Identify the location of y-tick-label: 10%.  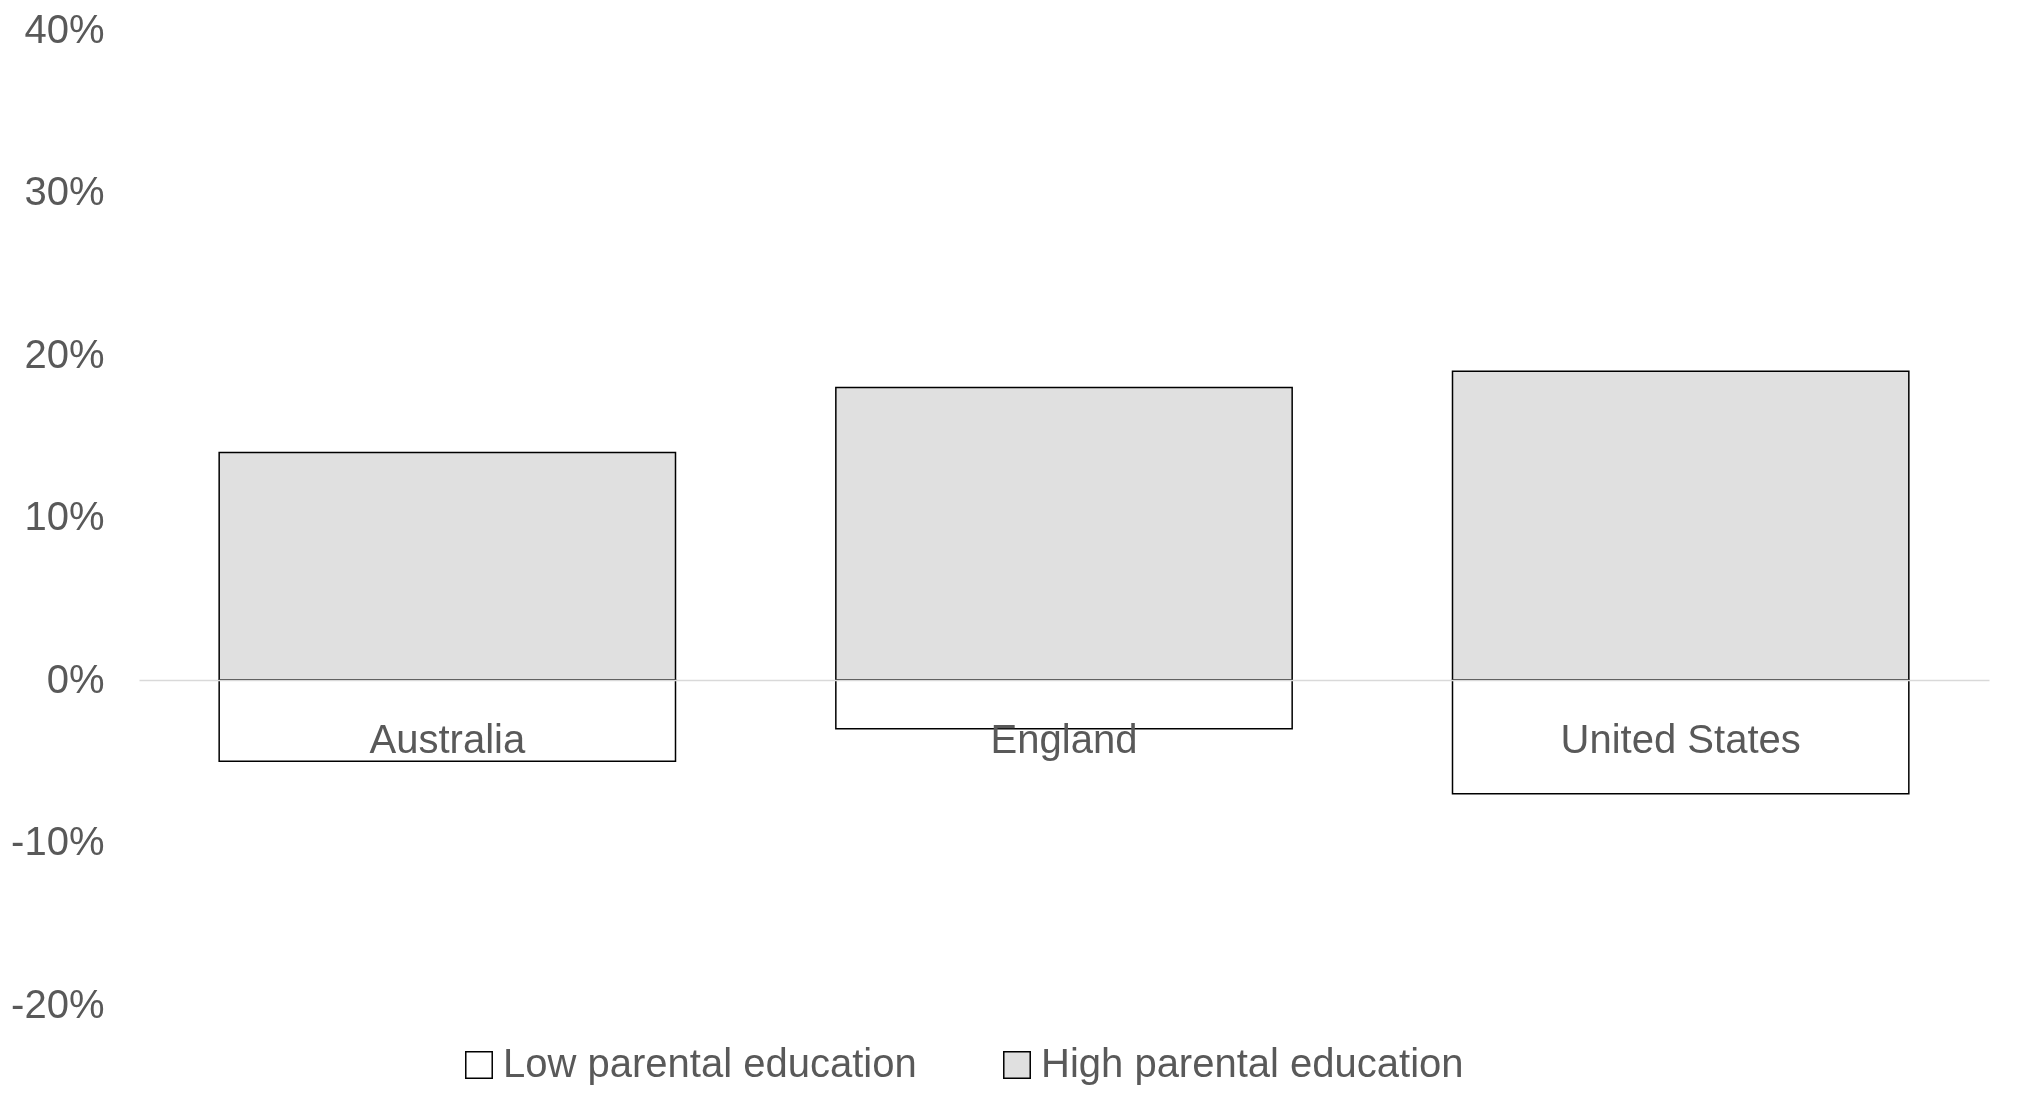
(64, 516).